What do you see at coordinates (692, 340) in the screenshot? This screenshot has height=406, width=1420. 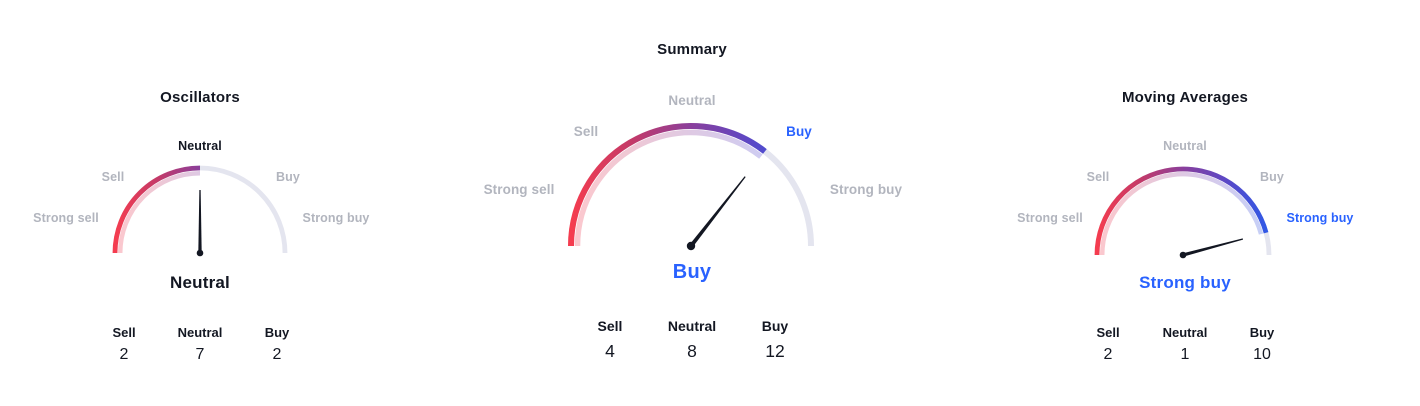 I see `count-neutral: Neutral 8` at bounding box center [692, 340].